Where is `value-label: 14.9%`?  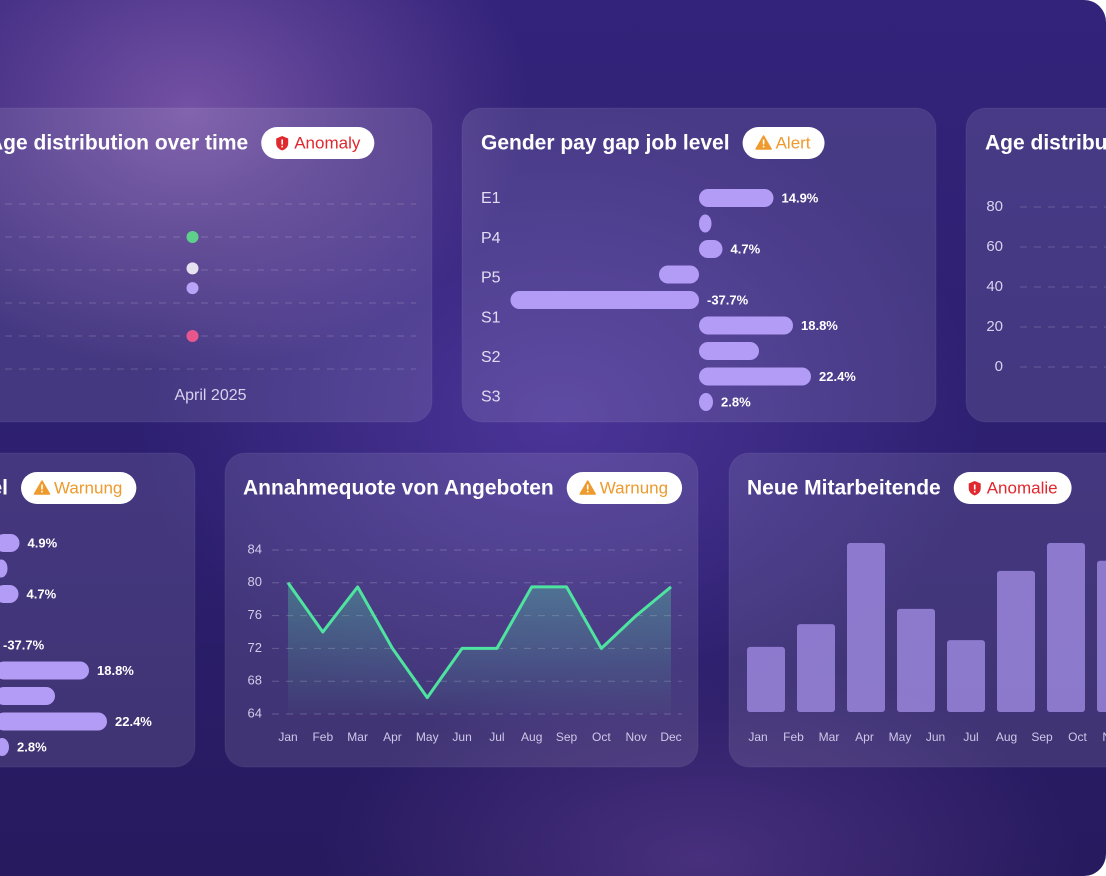 value-label: 14.9% is located at coordinates (800, 197).